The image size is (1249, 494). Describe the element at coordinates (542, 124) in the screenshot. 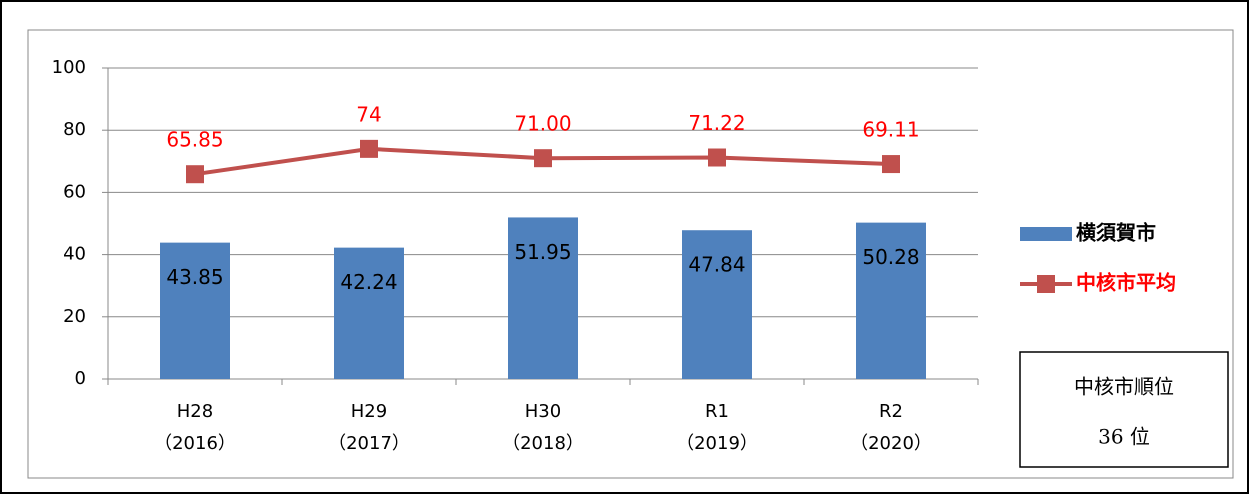

I see `data-label: 71.00` at that location.